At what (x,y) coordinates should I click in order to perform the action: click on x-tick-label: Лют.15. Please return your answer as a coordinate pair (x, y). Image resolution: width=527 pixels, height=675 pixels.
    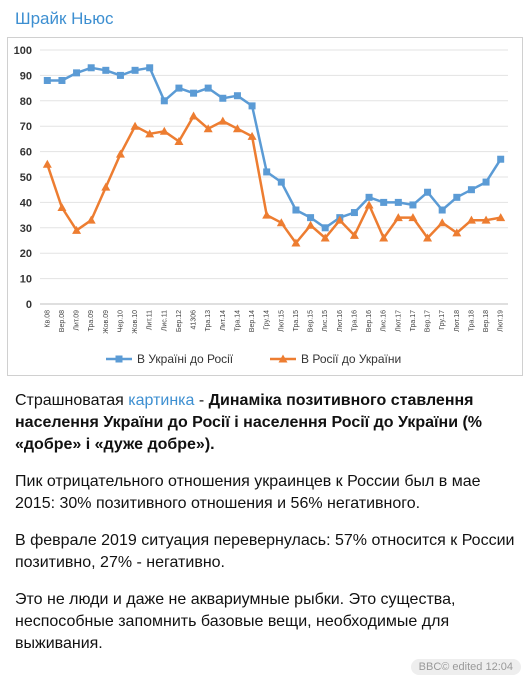
    Looking at the image, I should click on (281, 321).